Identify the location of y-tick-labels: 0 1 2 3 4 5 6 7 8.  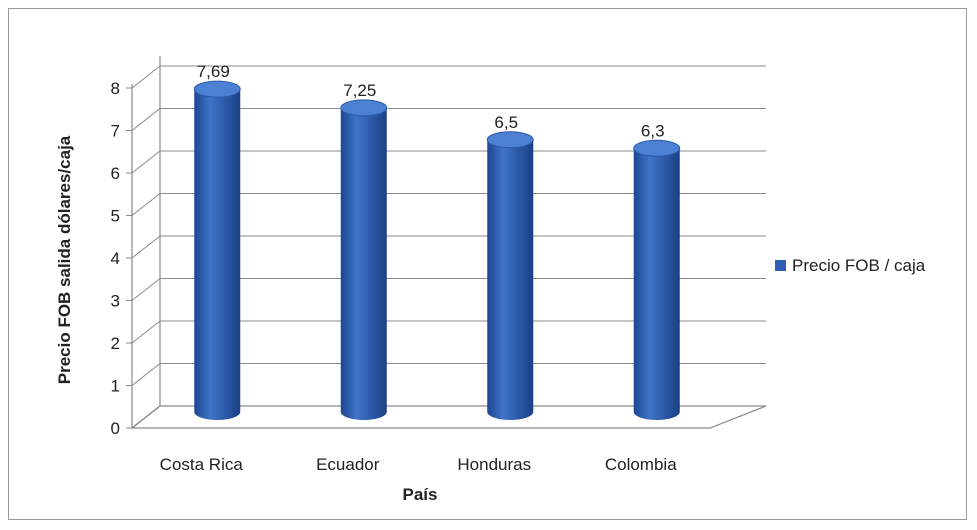
(115, 258).